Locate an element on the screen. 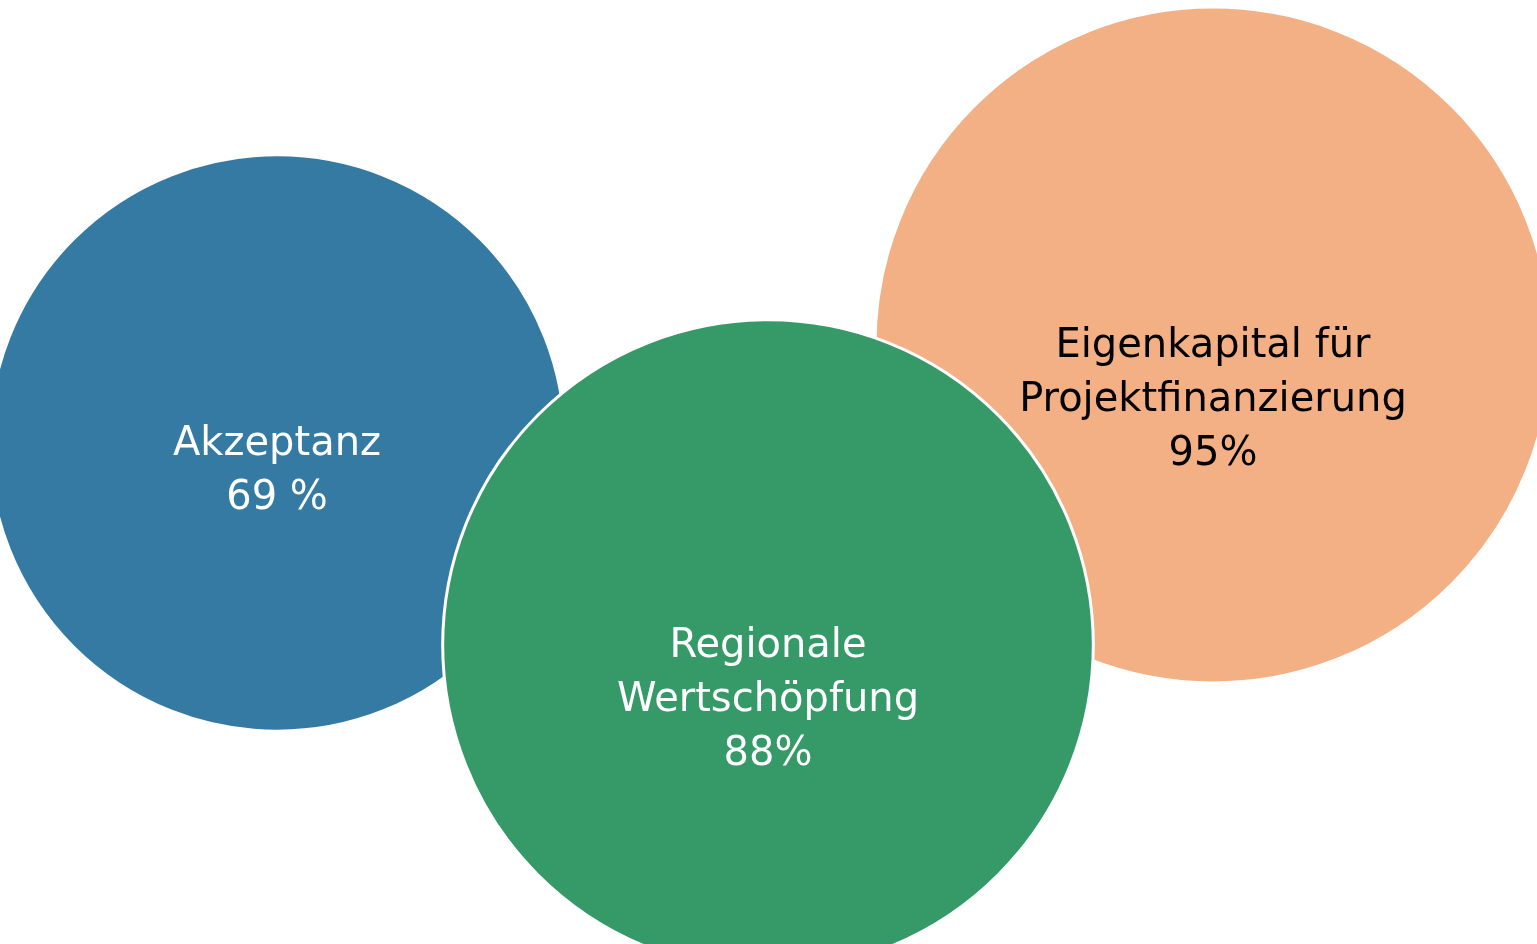 Image resolution: width=1537 pixels, height=944 pixels. data-label: 95% is located at coordinates (1213, 451).